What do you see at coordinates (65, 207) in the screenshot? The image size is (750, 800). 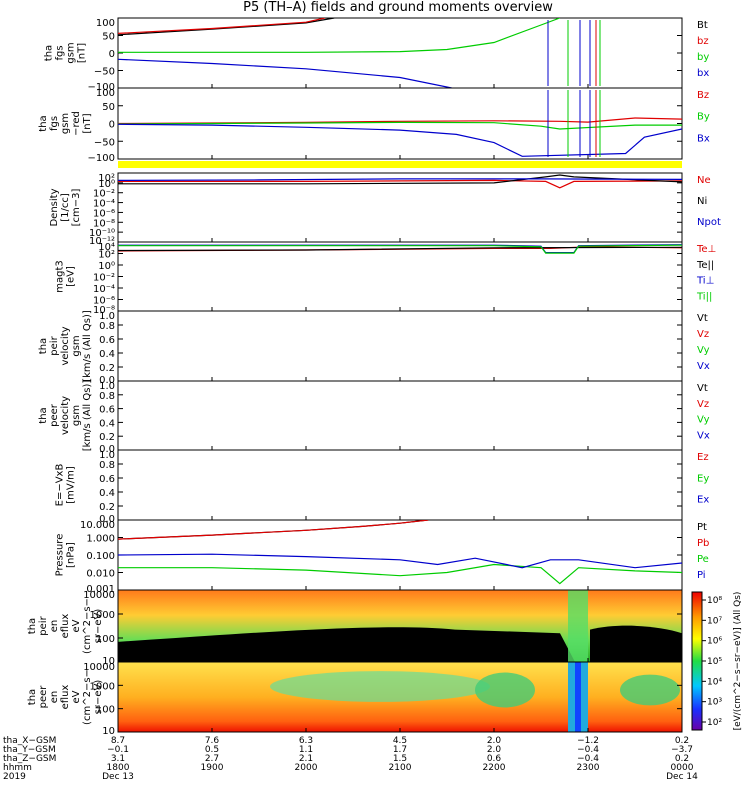 I see `y-axis-label: [1/cc]` at bounding box center [65, 207].